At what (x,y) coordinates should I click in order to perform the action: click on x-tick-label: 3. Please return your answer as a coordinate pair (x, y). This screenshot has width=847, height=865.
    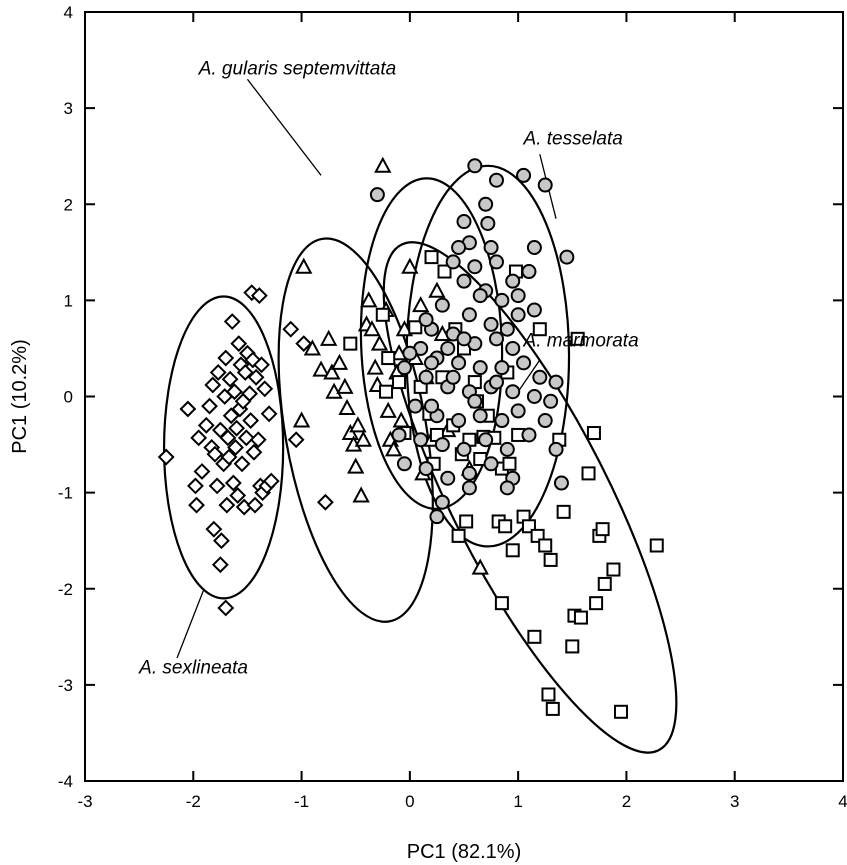
    Looking at the image, I should click on (734, 801).